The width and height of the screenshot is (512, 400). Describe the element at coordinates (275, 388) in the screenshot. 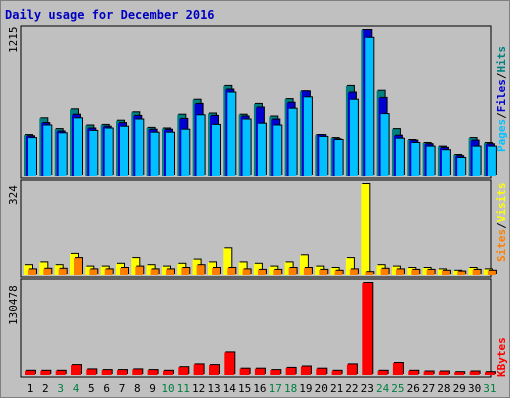

I see `day-label-17: 17` at that location.